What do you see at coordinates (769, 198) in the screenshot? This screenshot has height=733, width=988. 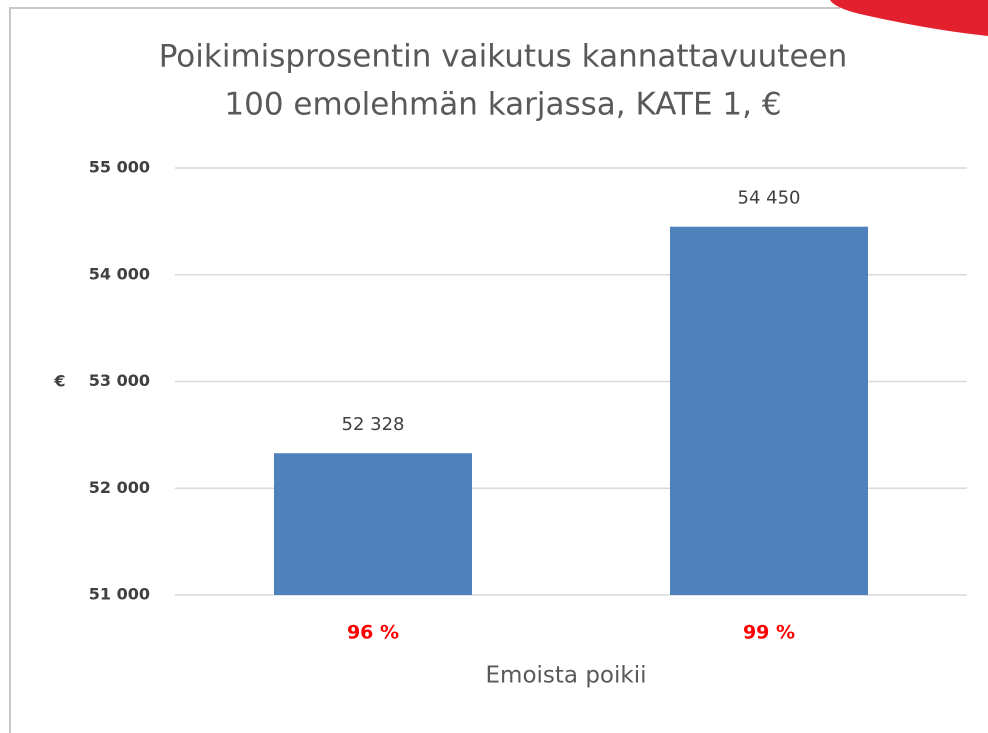 I see `data-label: 54 450` at bounding box center [769, 198].